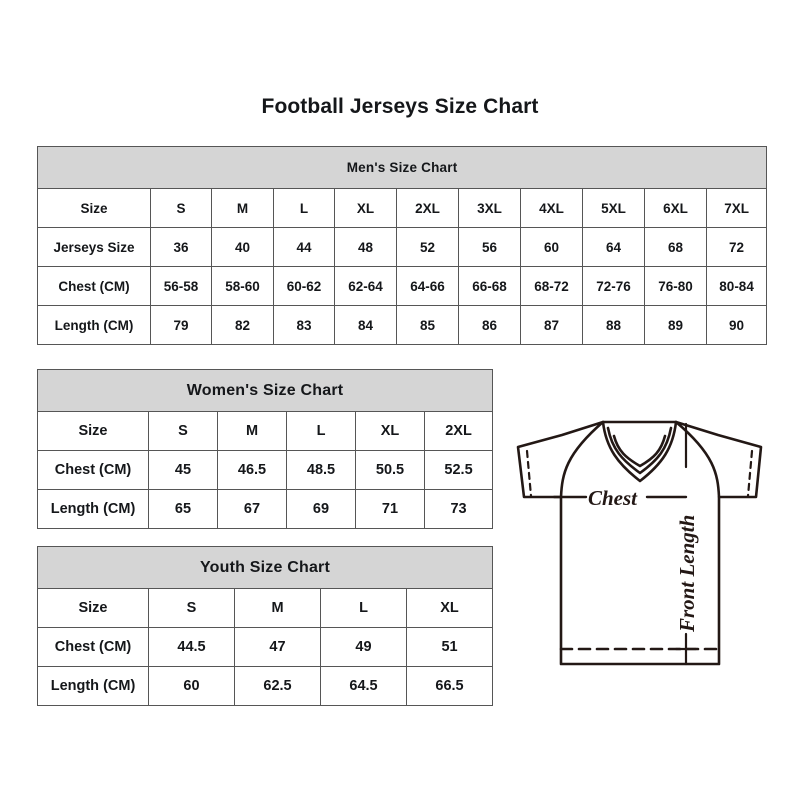 The image size is (800, 800). I want to click on cell: 79, so click(181, 325).